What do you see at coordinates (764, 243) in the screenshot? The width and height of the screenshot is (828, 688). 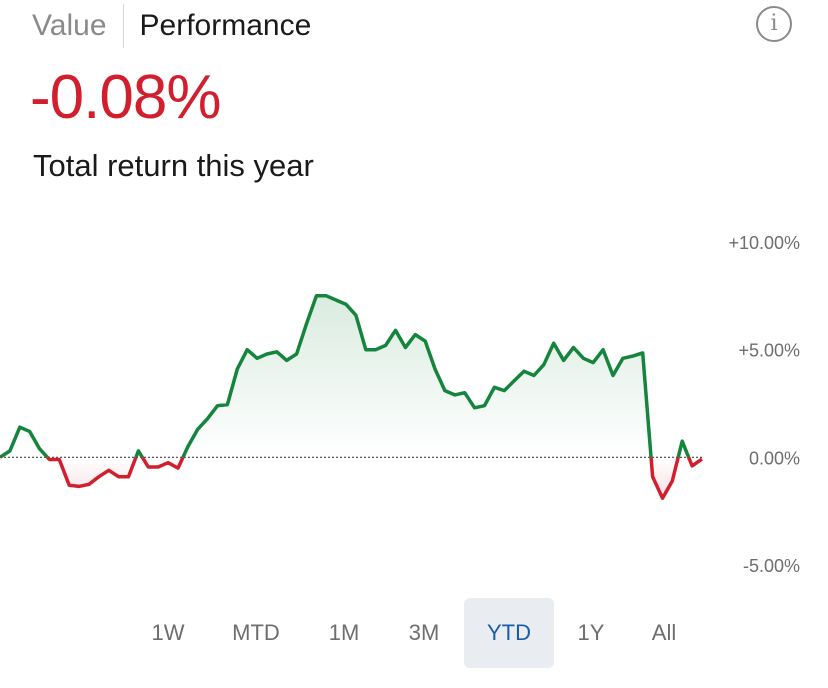 I see `y-tick-label: +10.00%` at bounding box center [764, 243].